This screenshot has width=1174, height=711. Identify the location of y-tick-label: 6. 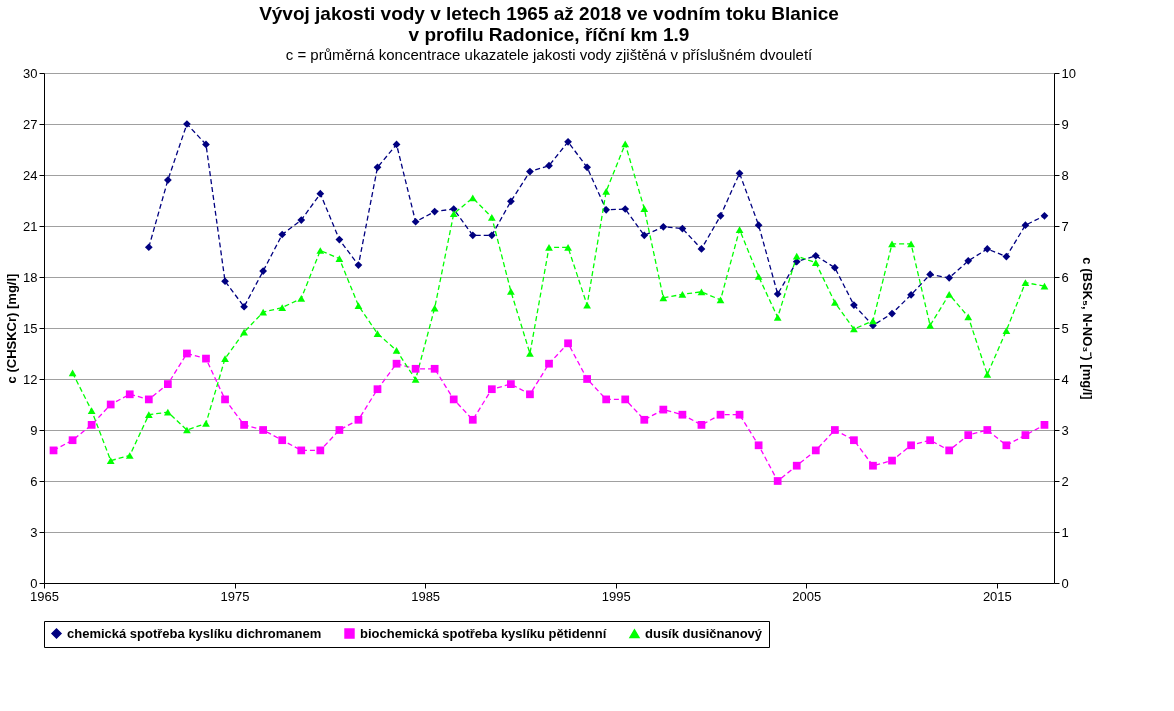
(34, 481).